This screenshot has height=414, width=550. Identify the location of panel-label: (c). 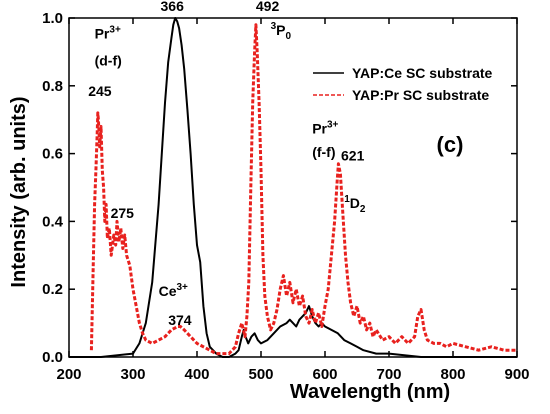
(450, 144).